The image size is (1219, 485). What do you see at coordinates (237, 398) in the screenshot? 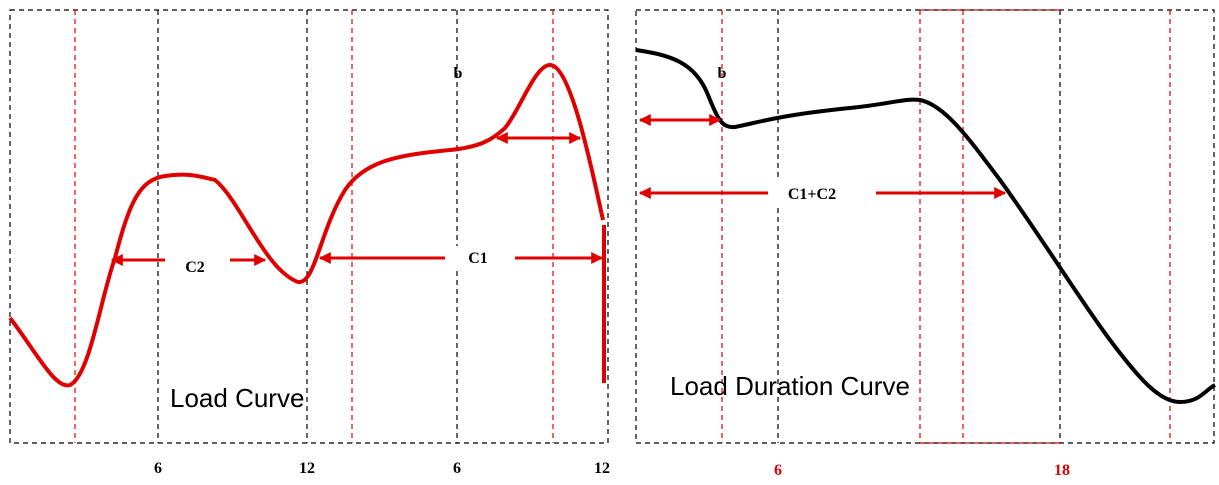
I see `caption: Load Curve` at bounding box center [237, 398].